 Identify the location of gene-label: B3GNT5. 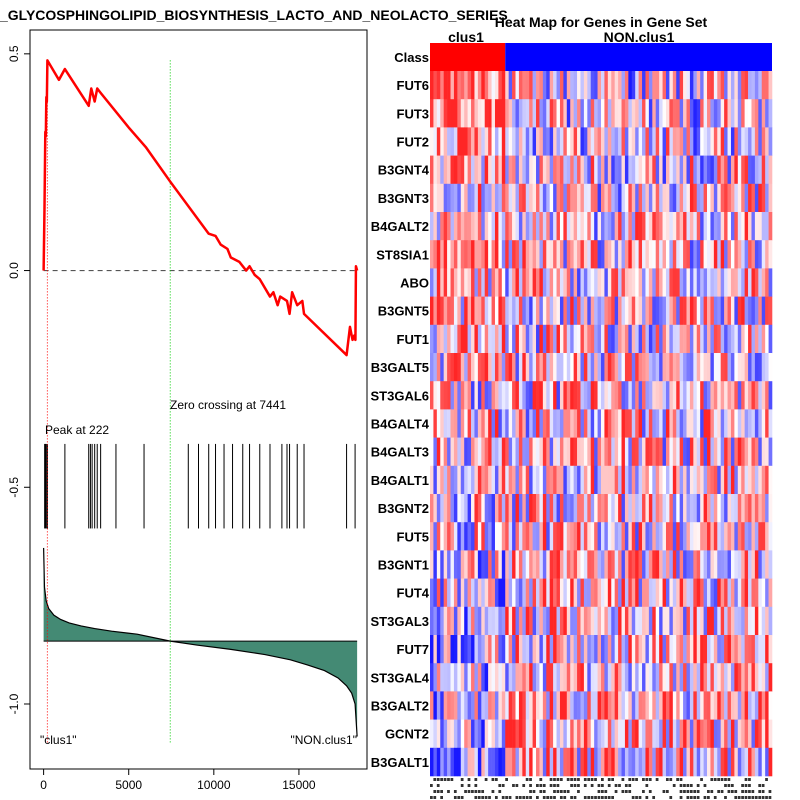
(403, 311).